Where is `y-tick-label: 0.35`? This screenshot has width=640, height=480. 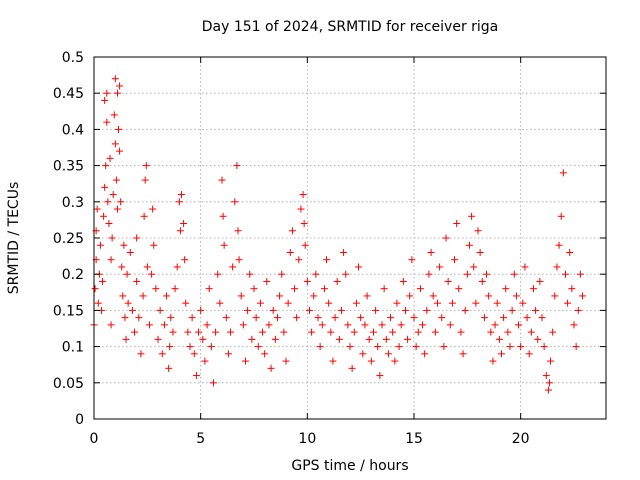 y-tick-label: 0.35 is located at coordinates (68, 167).